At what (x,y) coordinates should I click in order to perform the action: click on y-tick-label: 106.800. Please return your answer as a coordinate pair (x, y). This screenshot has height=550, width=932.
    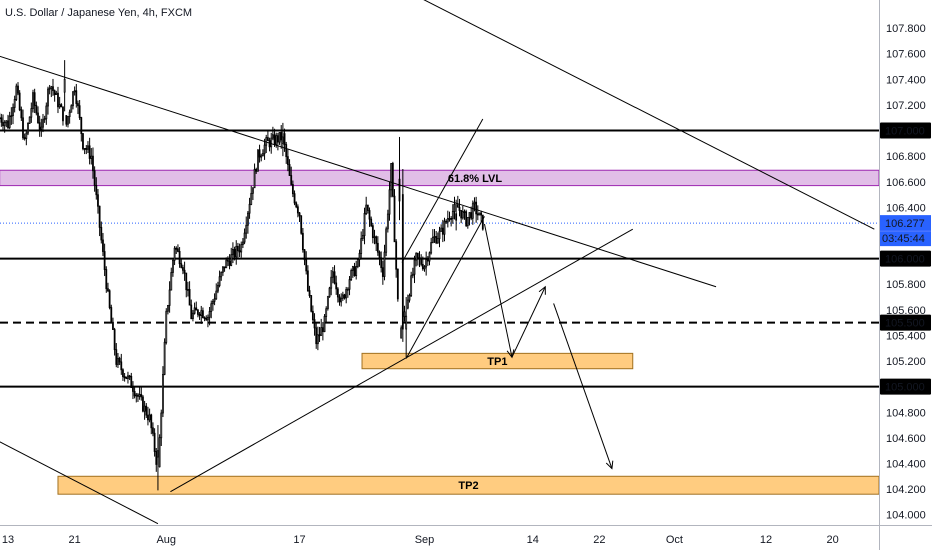
    Looking at the image, I should click on (906, 157).